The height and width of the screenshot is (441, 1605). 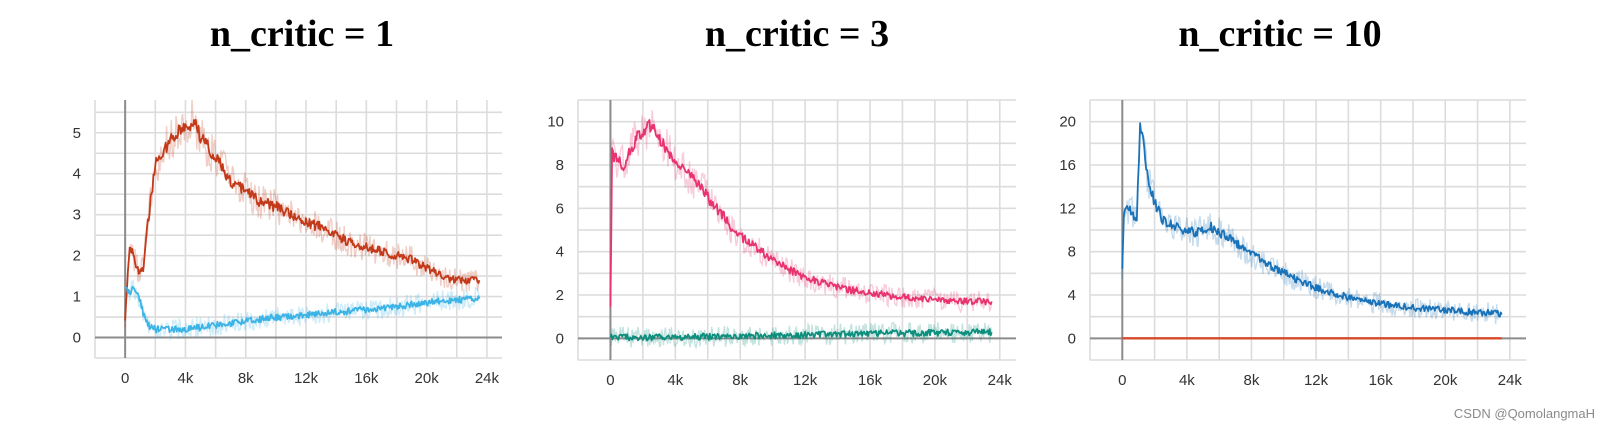 I want to click on series-2-raw-line, so click(x=302, y=309).